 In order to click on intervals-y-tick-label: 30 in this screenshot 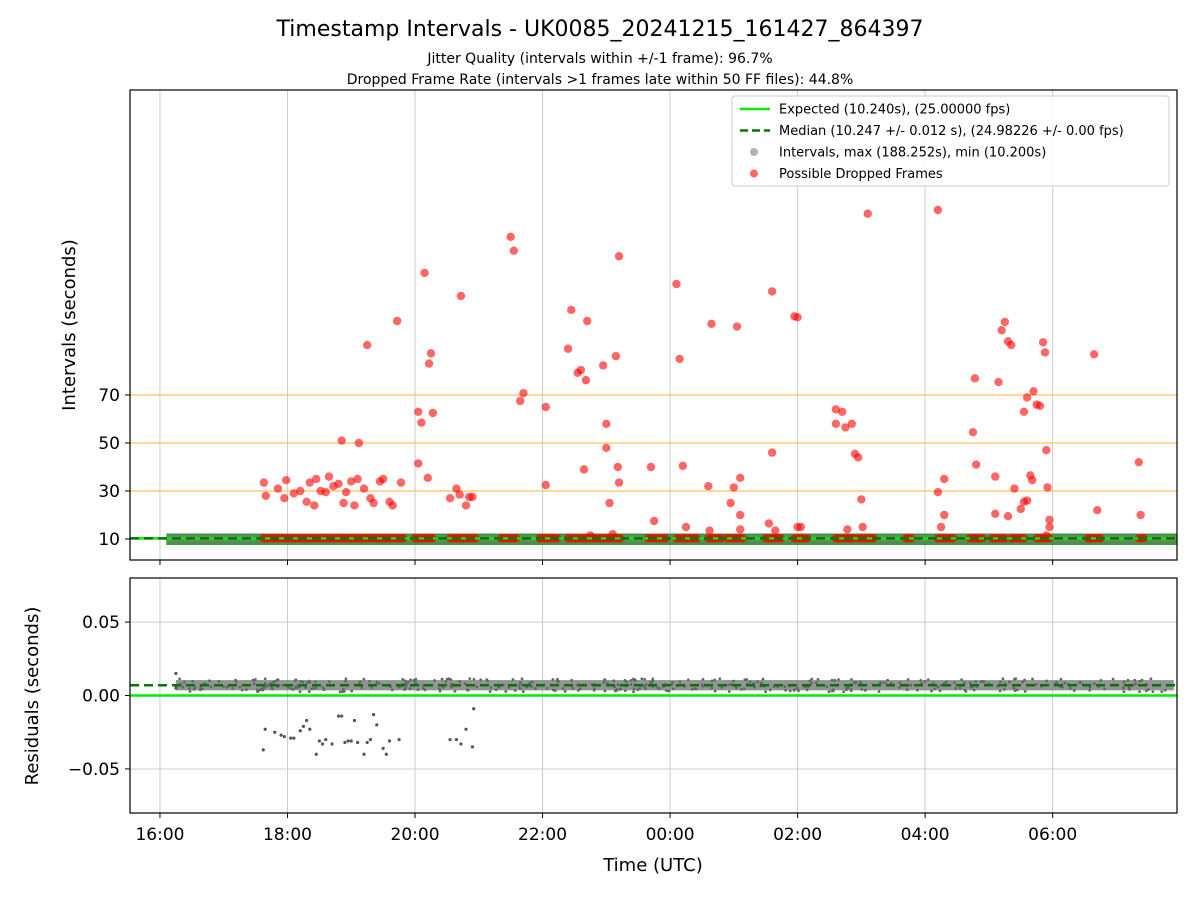, I will do `click(109, 492)`.